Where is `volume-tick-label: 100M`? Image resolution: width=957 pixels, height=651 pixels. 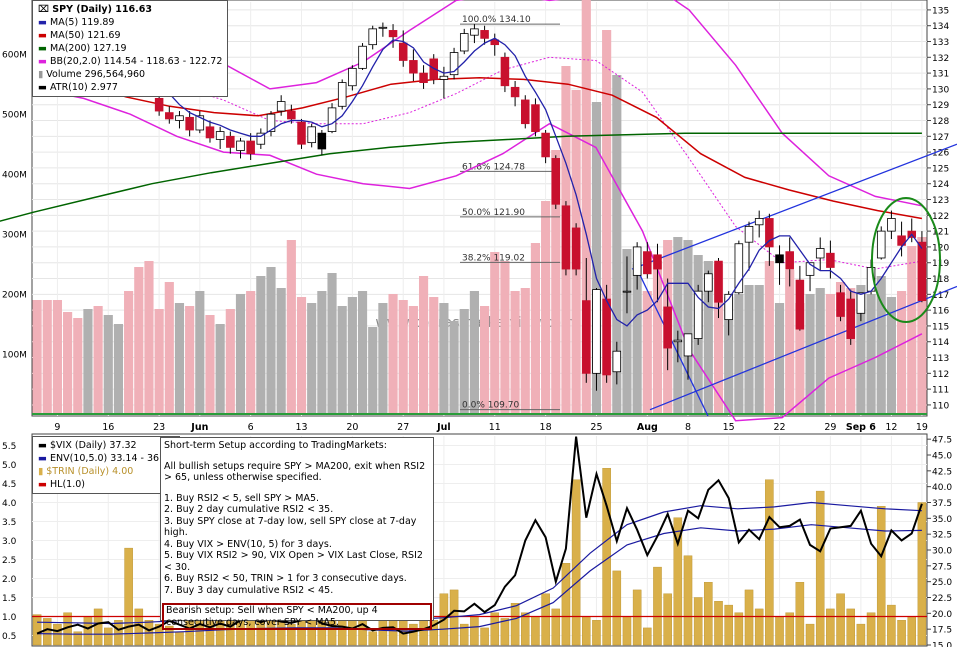 volume-tick-label: 100M is located at coordinates (14, 356).